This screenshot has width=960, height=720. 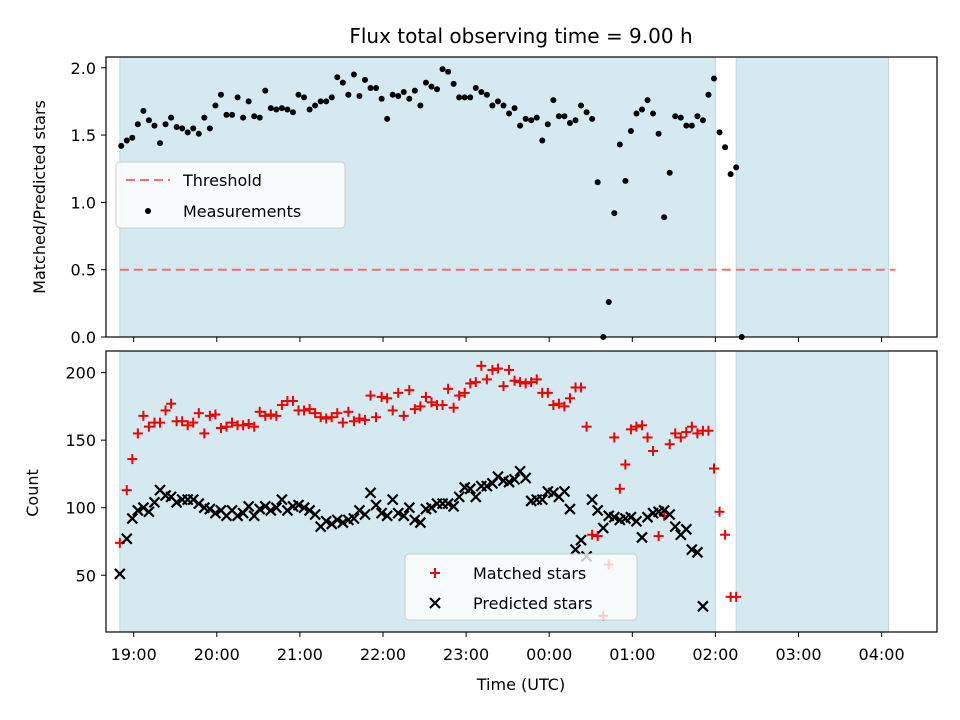 What do you see at coordinates (435, 603) in the screenshot?
I see `legend-predicted-swatch` at bounding box center [435, 603].